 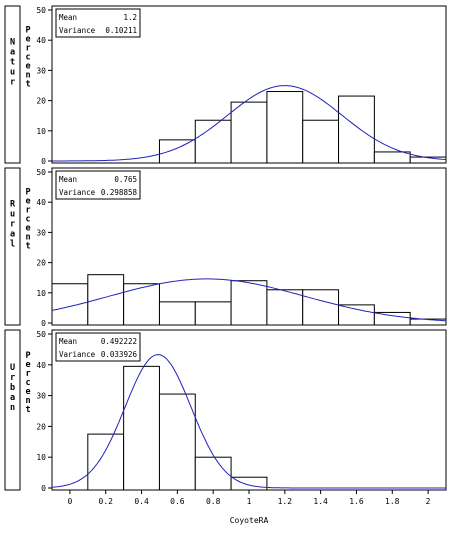 I want to click on mean-value: 1.2, so click(x=130, y=17).